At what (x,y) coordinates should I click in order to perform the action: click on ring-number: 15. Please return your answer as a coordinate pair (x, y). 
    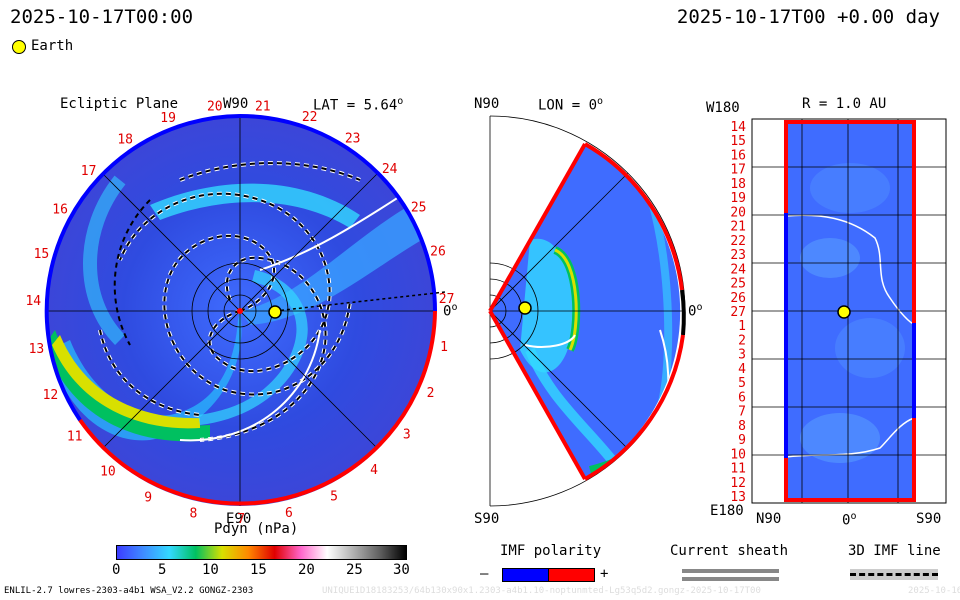
    Looking at the image, I should click on (42, 254).